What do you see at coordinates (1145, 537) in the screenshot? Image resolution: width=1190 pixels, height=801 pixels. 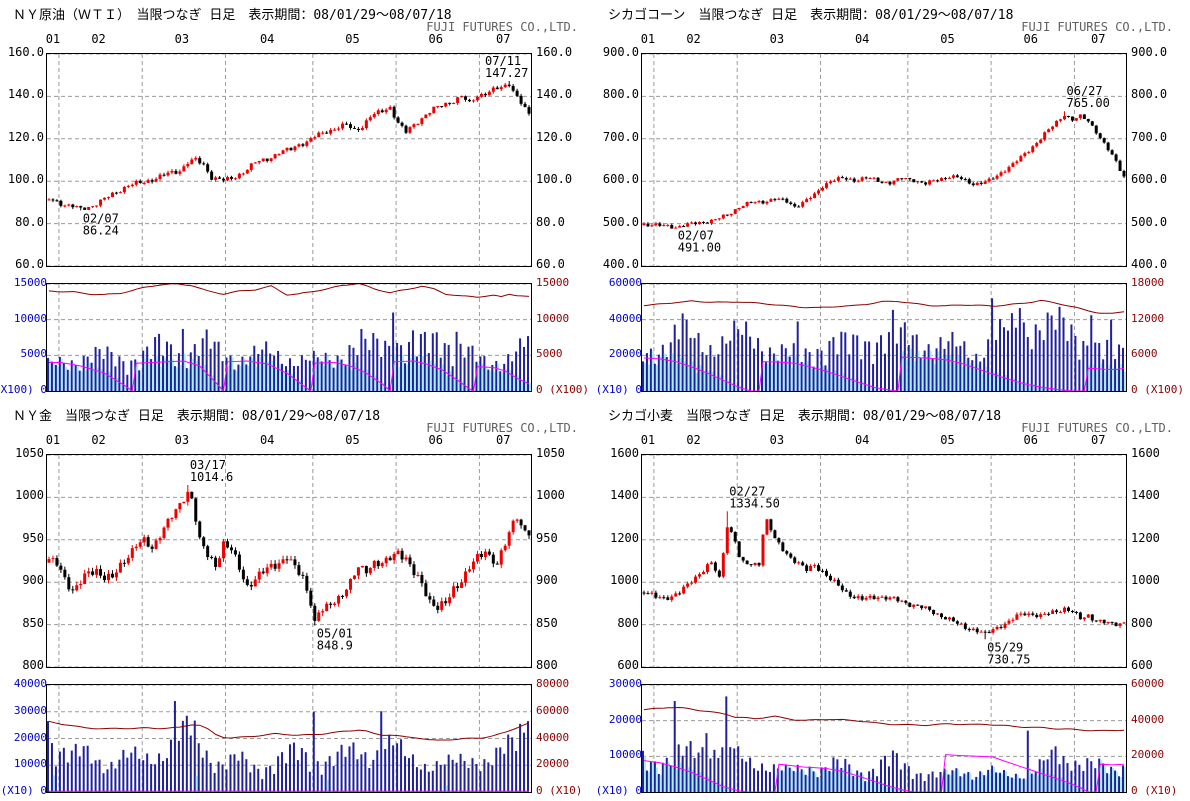 I see `price-axis-label-right: 1200` at bounding box center [1145, 537].